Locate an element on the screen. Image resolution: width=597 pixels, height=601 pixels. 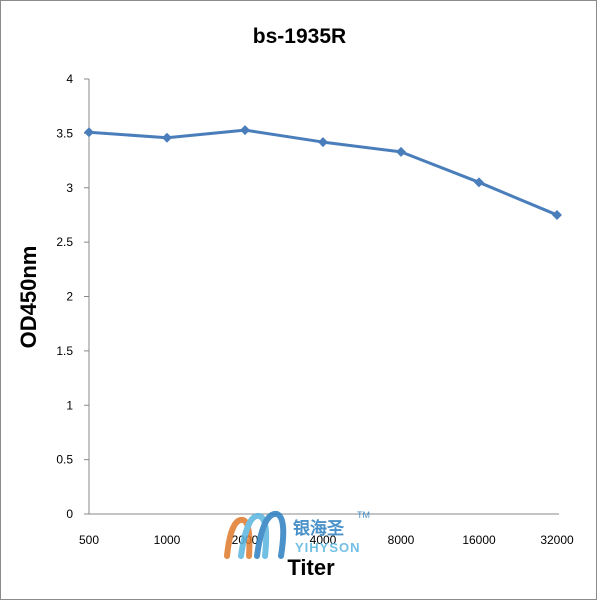
y-tick-labels: 0 0.5 1 1.5 2 2.5 3 3.5 4 is located at coordinates (72, 296).